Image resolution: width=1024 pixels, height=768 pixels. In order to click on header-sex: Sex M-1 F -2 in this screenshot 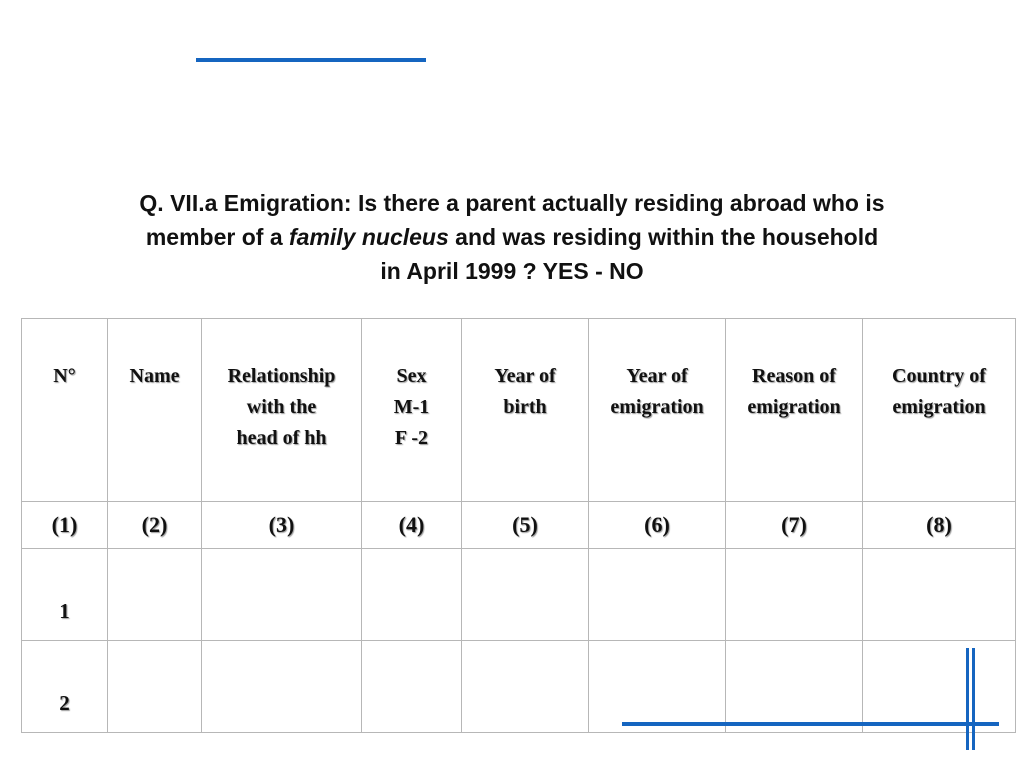, I will do `click(411, 410)`.